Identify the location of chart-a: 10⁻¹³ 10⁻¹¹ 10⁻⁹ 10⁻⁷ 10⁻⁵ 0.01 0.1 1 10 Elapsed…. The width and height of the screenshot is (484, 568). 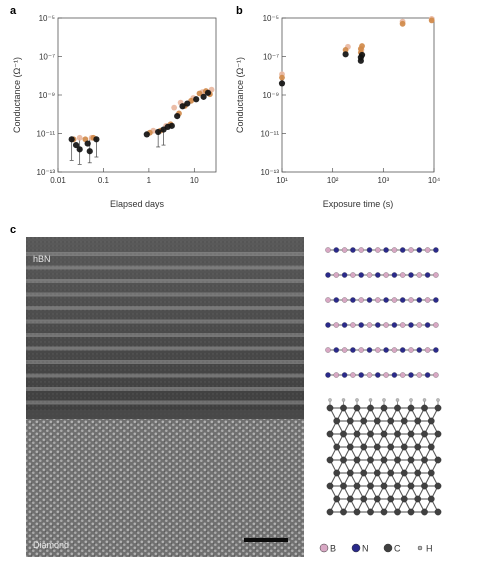
(114, 111).